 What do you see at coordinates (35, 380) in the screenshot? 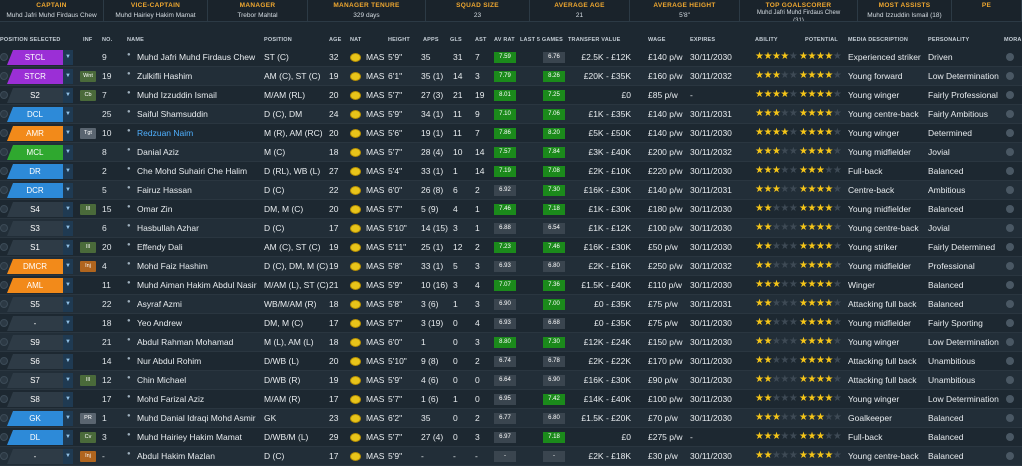
I see `position-selector: S7` at bounding box center [35, 380].